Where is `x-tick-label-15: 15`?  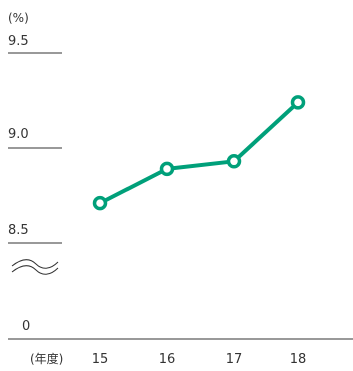 x-tick-label-15: 15 is located at coordinates (100, 359).